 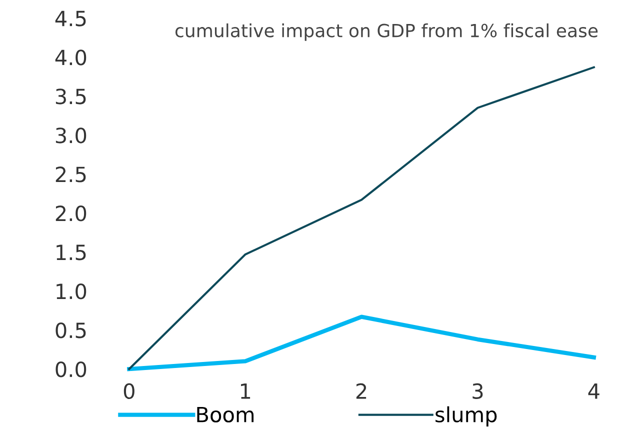 I want to click on y-tick-label: 2.0, so click(x=71, y=214).